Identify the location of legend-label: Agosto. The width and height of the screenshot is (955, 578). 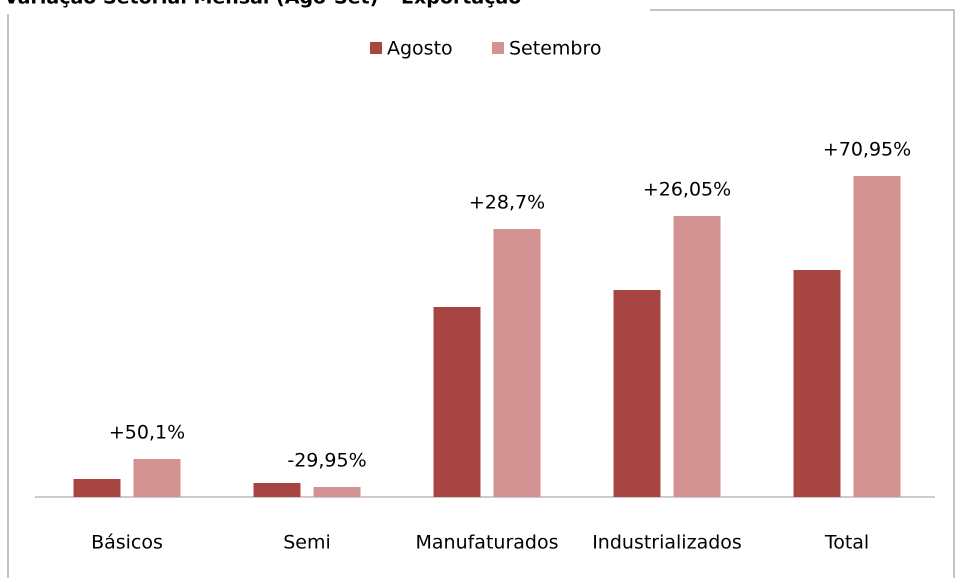
(420, 49).